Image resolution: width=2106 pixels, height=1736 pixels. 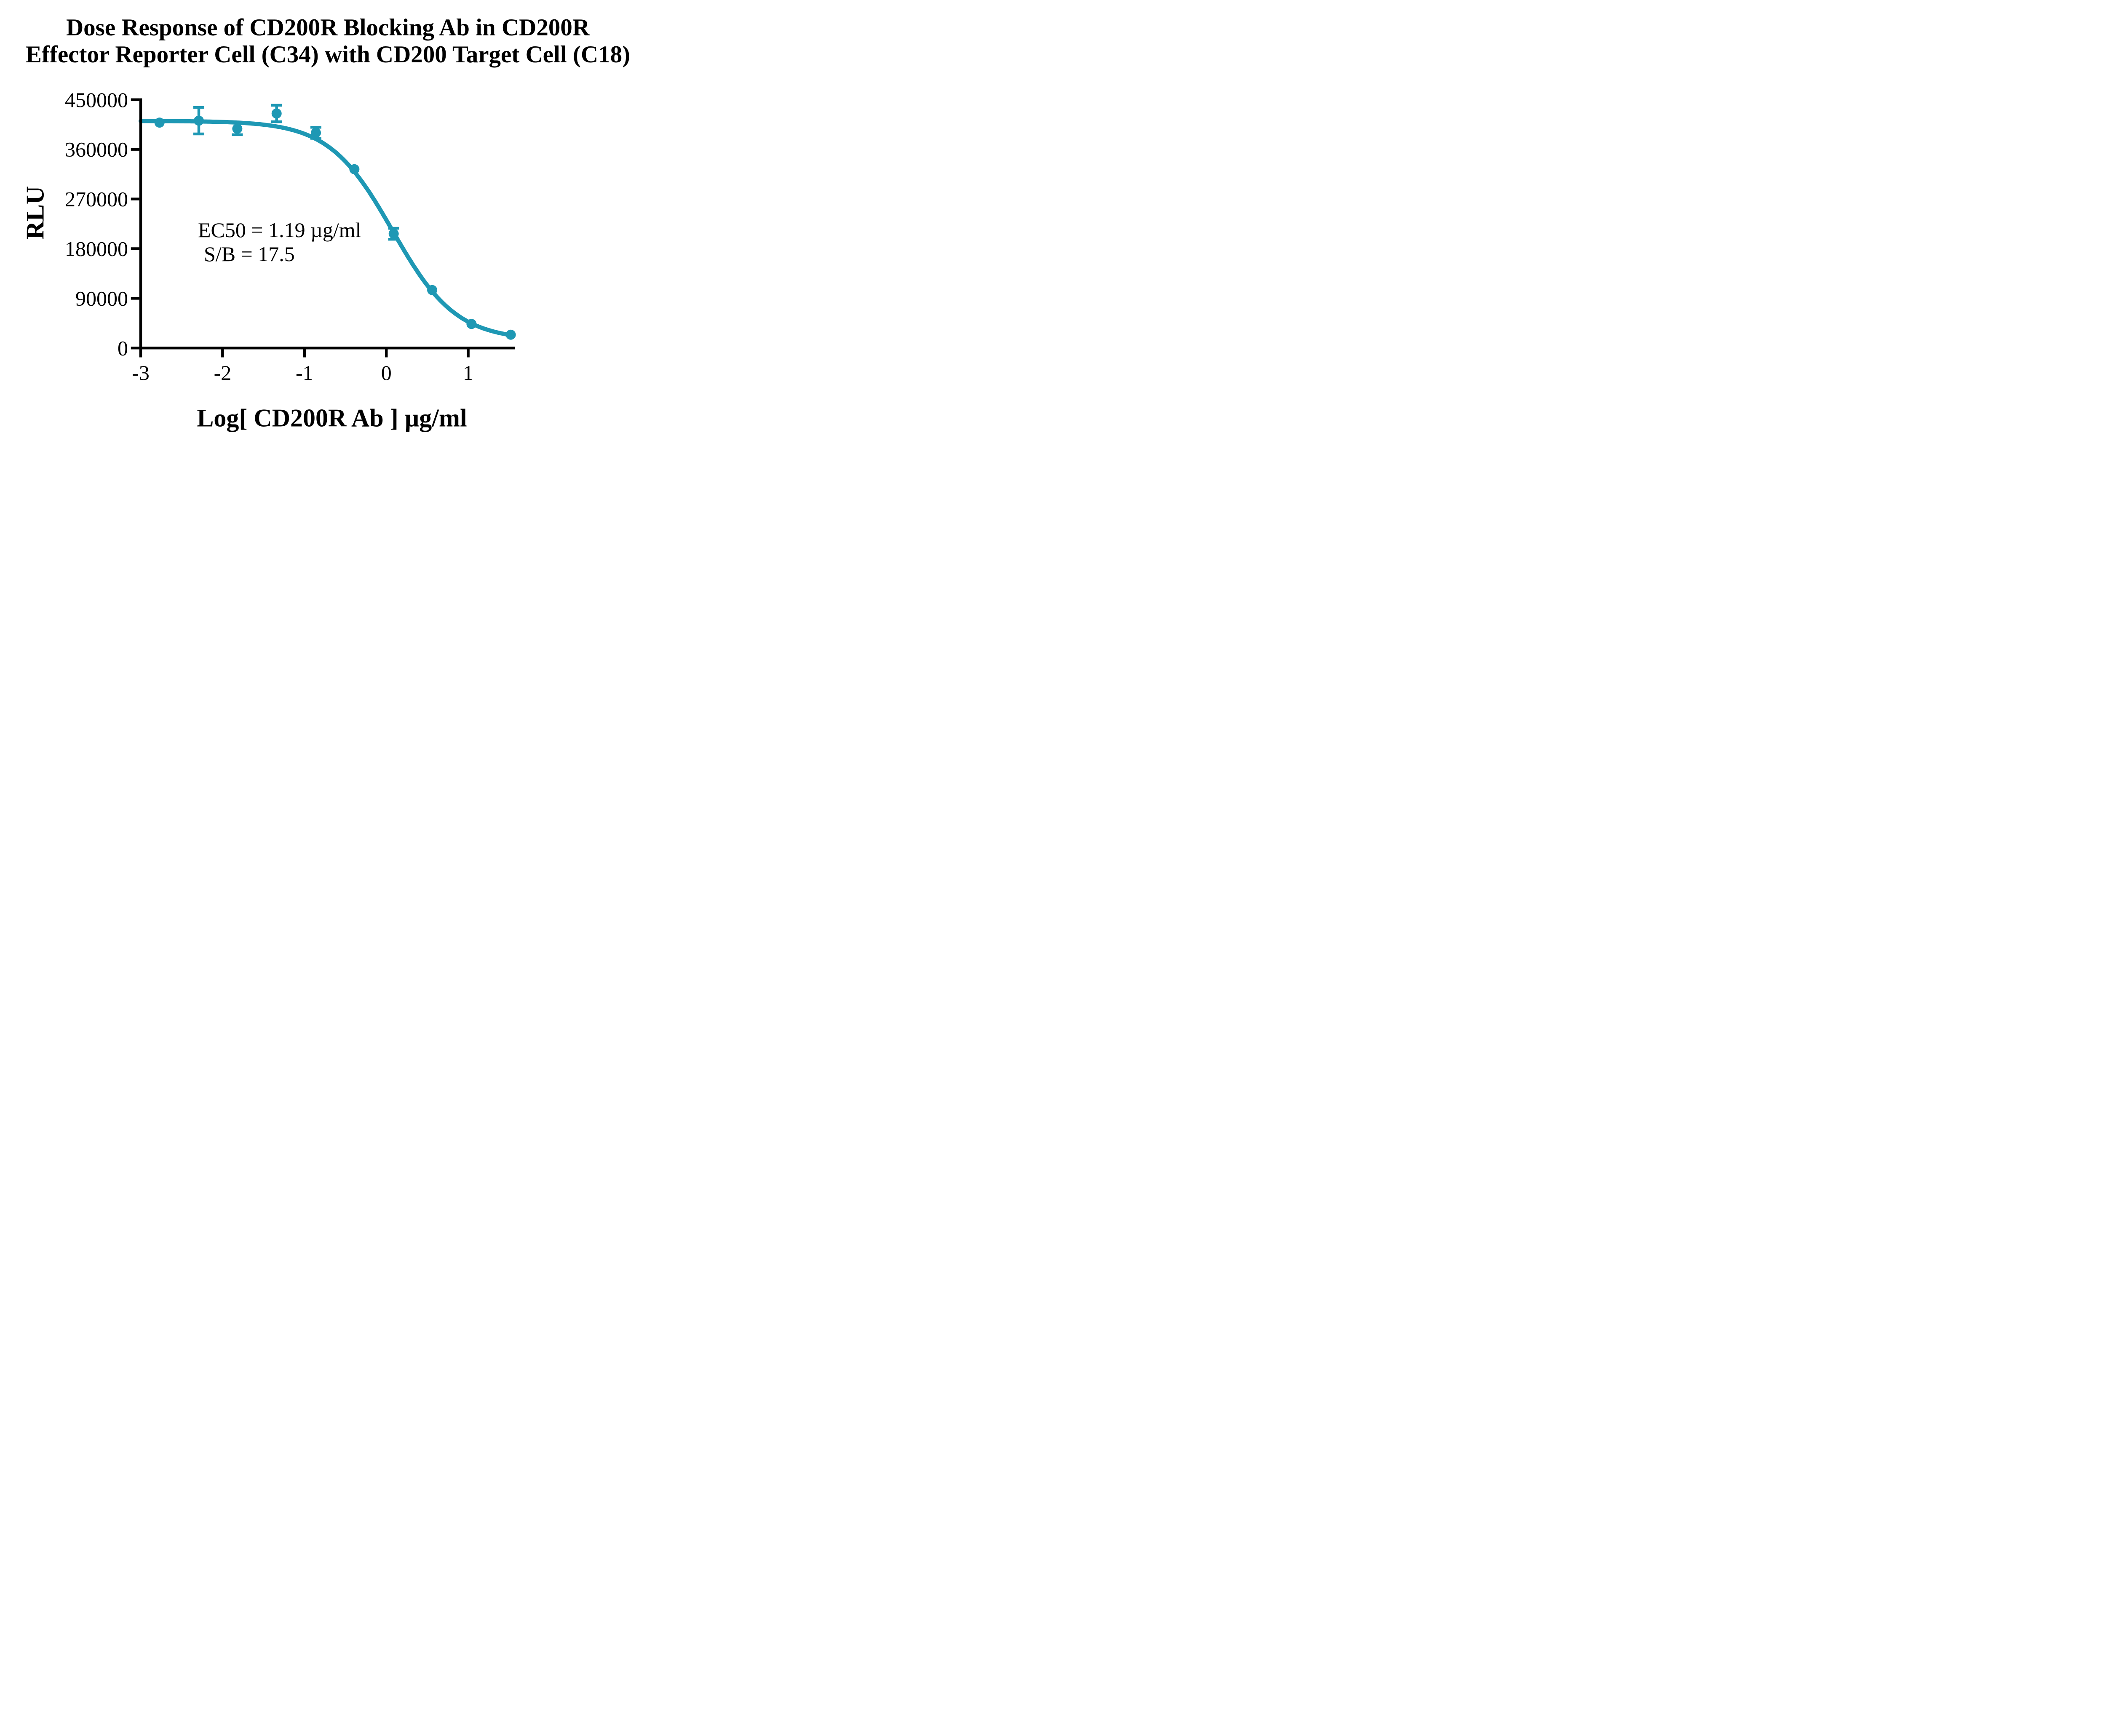 What do you see at coordinates (468, 373) in the screenshot?
I see `x-tick-label: 1` at bounding box center [468, 373].